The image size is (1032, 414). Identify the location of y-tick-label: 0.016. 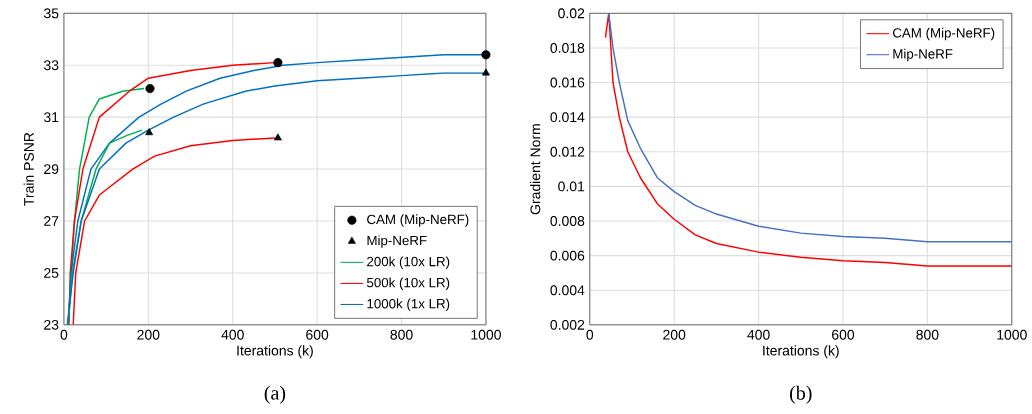
(567, 82).